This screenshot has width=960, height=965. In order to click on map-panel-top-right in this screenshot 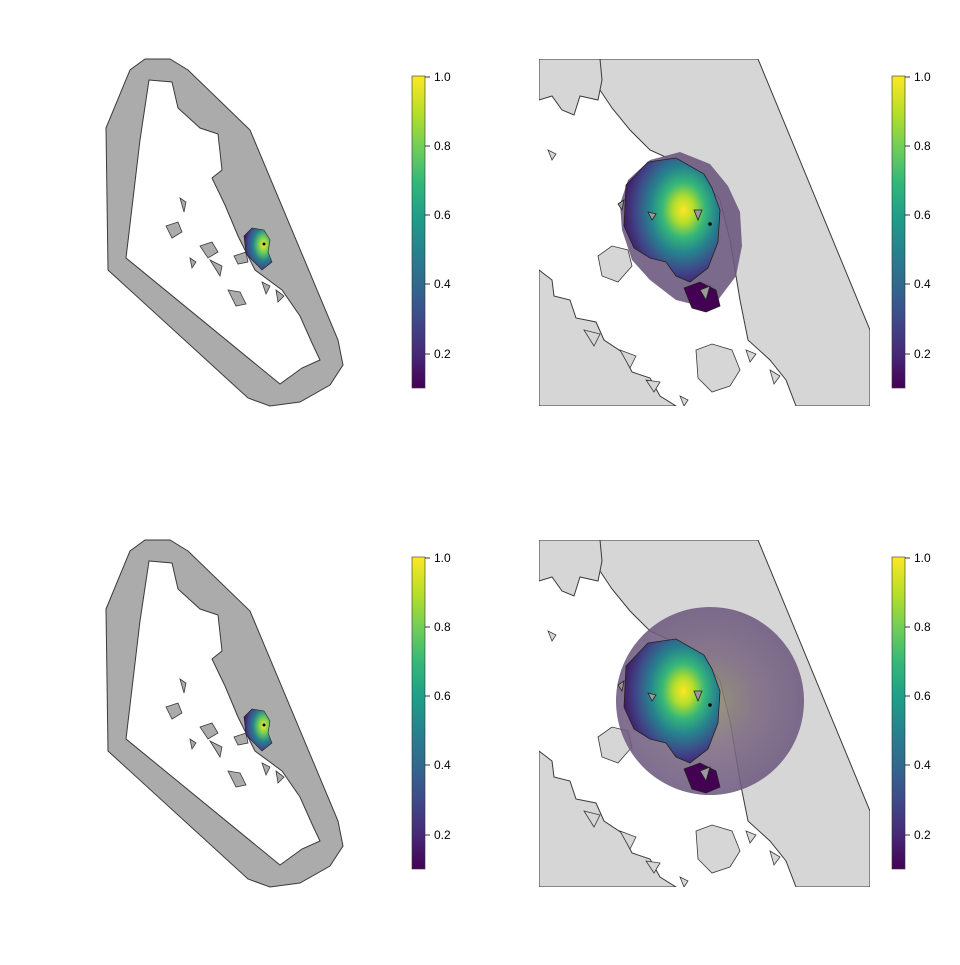, I will do `click(704, 232)`.